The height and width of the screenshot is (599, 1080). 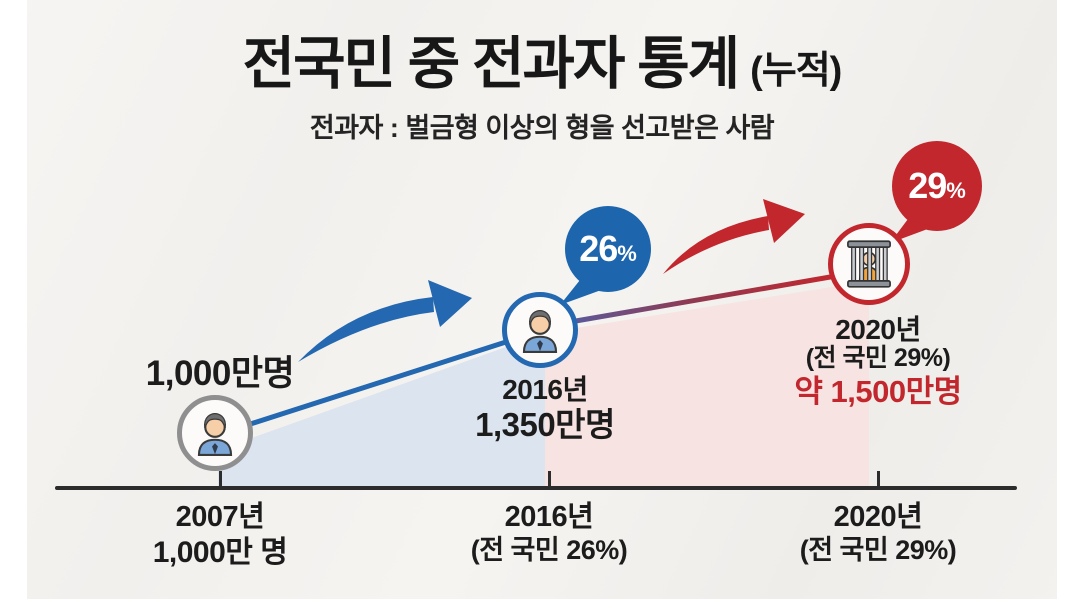 What do you see at coordinates (545, 424) in the screenshot?
I see `label-2016-value: 1,350만명` at bounding box center [545, 424].